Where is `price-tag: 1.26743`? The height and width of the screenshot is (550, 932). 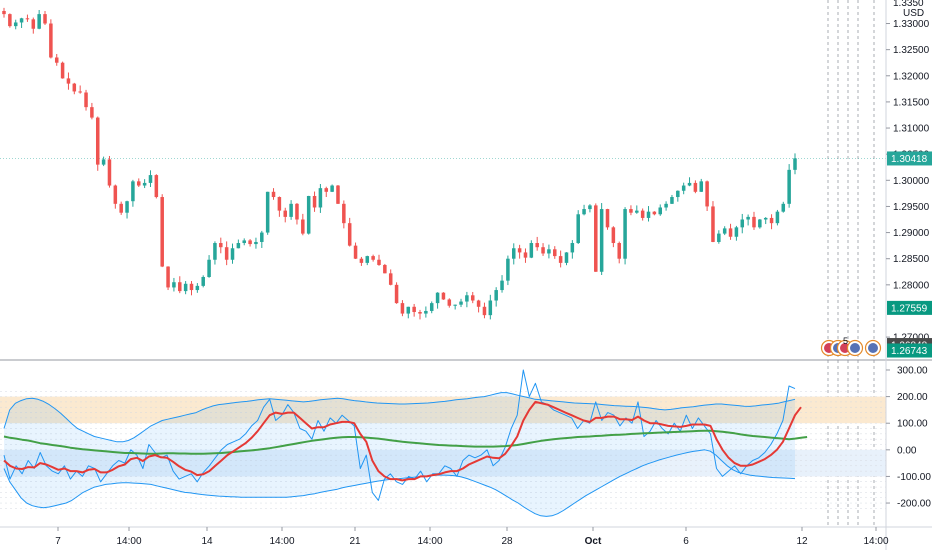
price-tag: 1.26743 is located at coordinates (909, 351).